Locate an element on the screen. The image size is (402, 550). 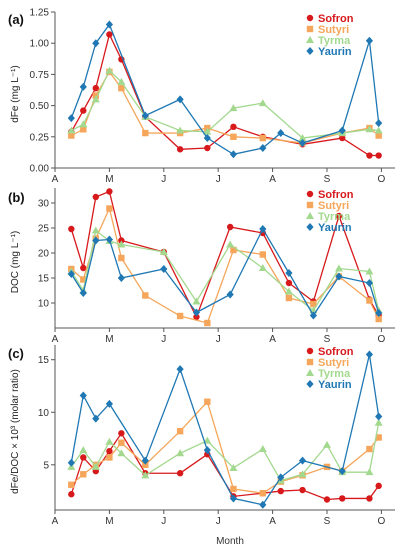
y-tick-label: 20 is located at coordinates (44, 254).